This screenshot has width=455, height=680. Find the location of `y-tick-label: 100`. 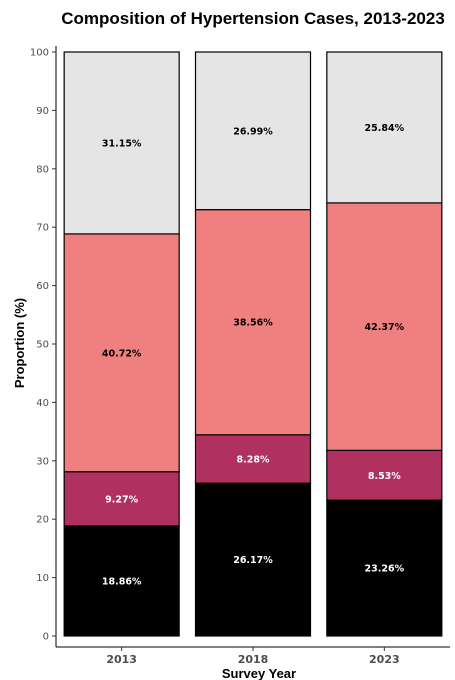

y-tick-label: 100 is located at coordinates (39, 53).